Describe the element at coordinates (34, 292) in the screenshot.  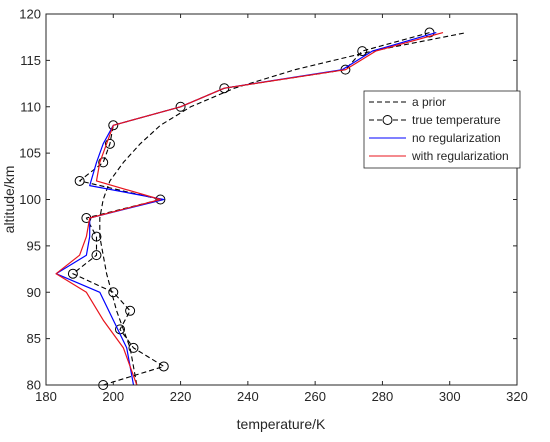
I see `y-tick-label: 90` at that location.